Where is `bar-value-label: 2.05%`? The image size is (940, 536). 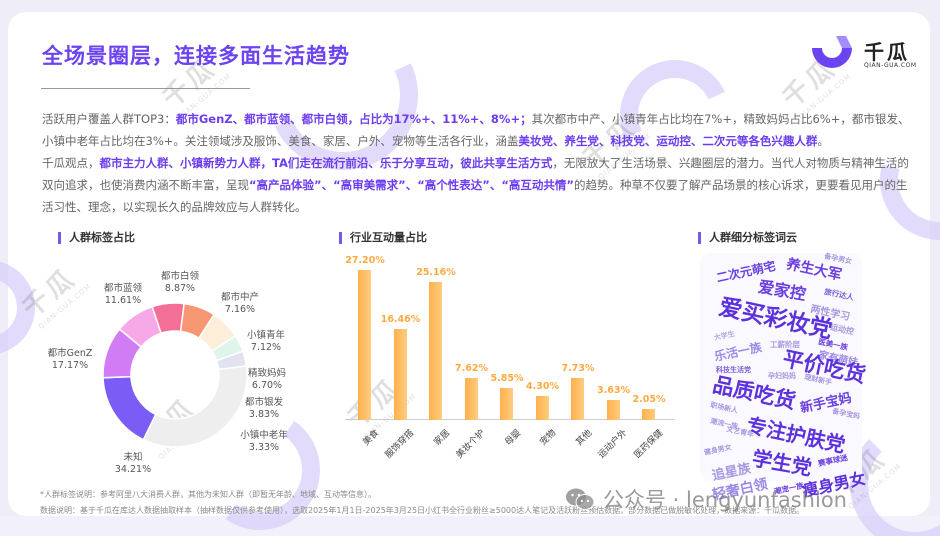 bar-value-label: 2.05% is located at coordinates (649, 399).